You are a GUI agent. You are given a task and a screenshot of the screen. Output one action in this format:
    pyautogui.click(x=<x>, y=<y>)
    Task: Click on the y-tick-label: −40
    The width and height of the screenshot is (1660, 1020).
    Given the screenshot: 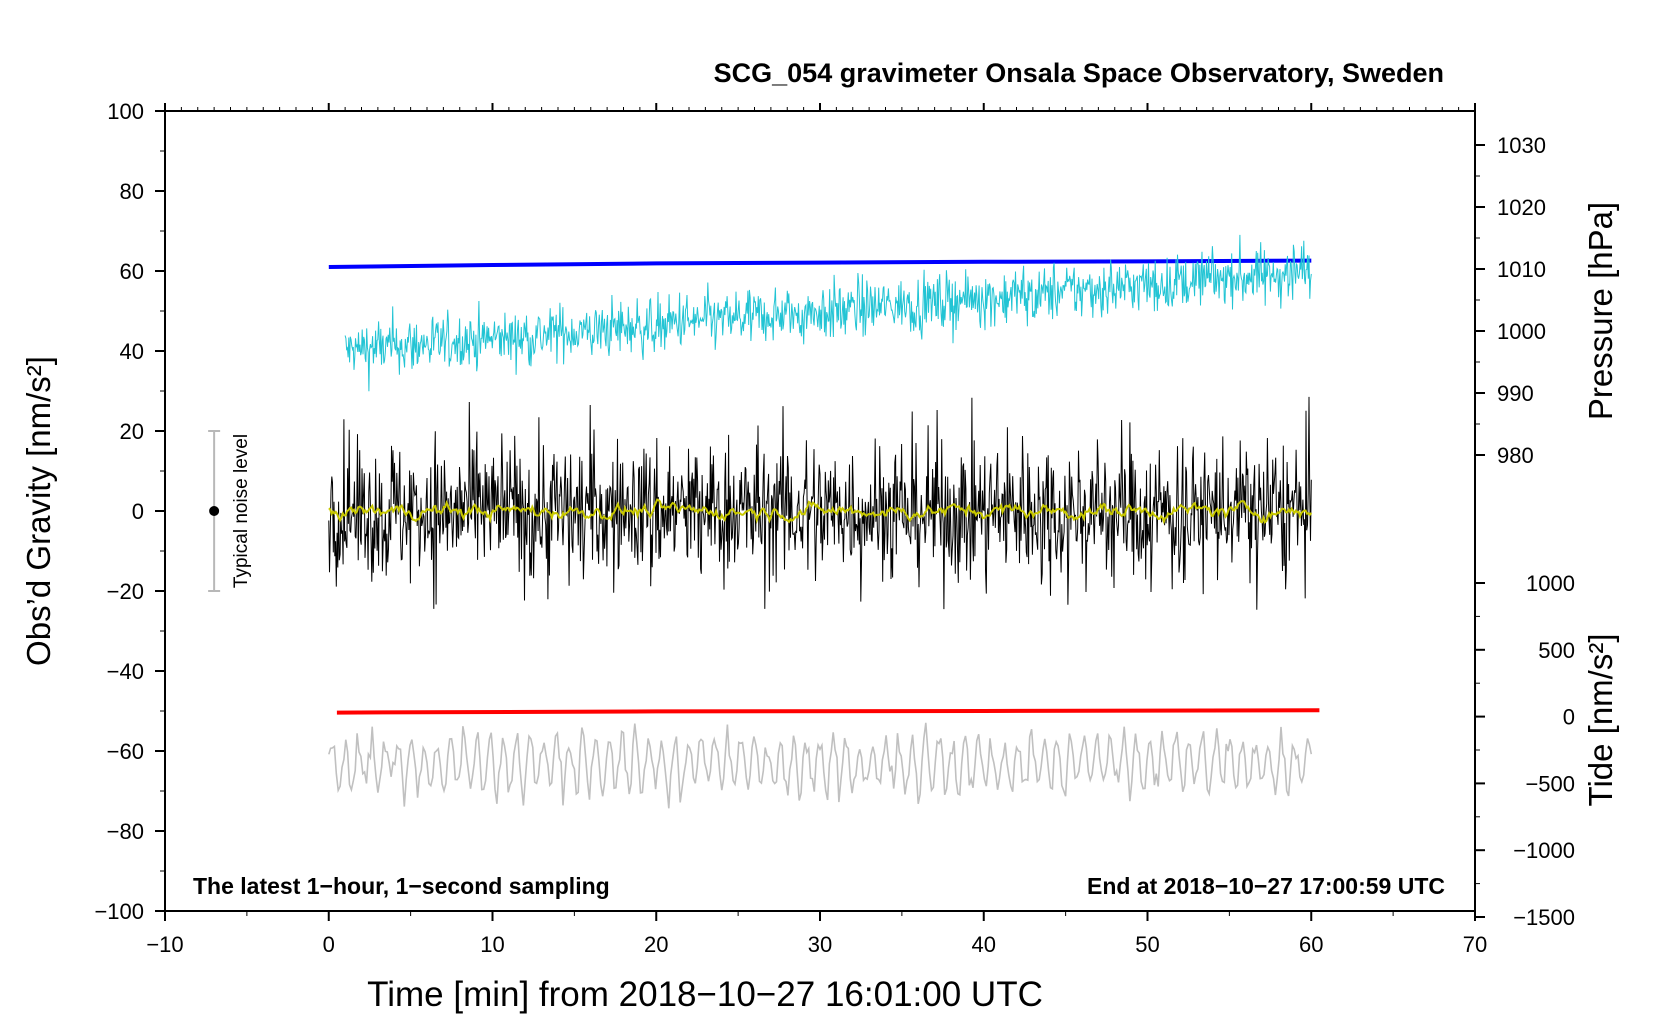 What is the action you would take?
    pyautogui.click(x=125, y=671)
    